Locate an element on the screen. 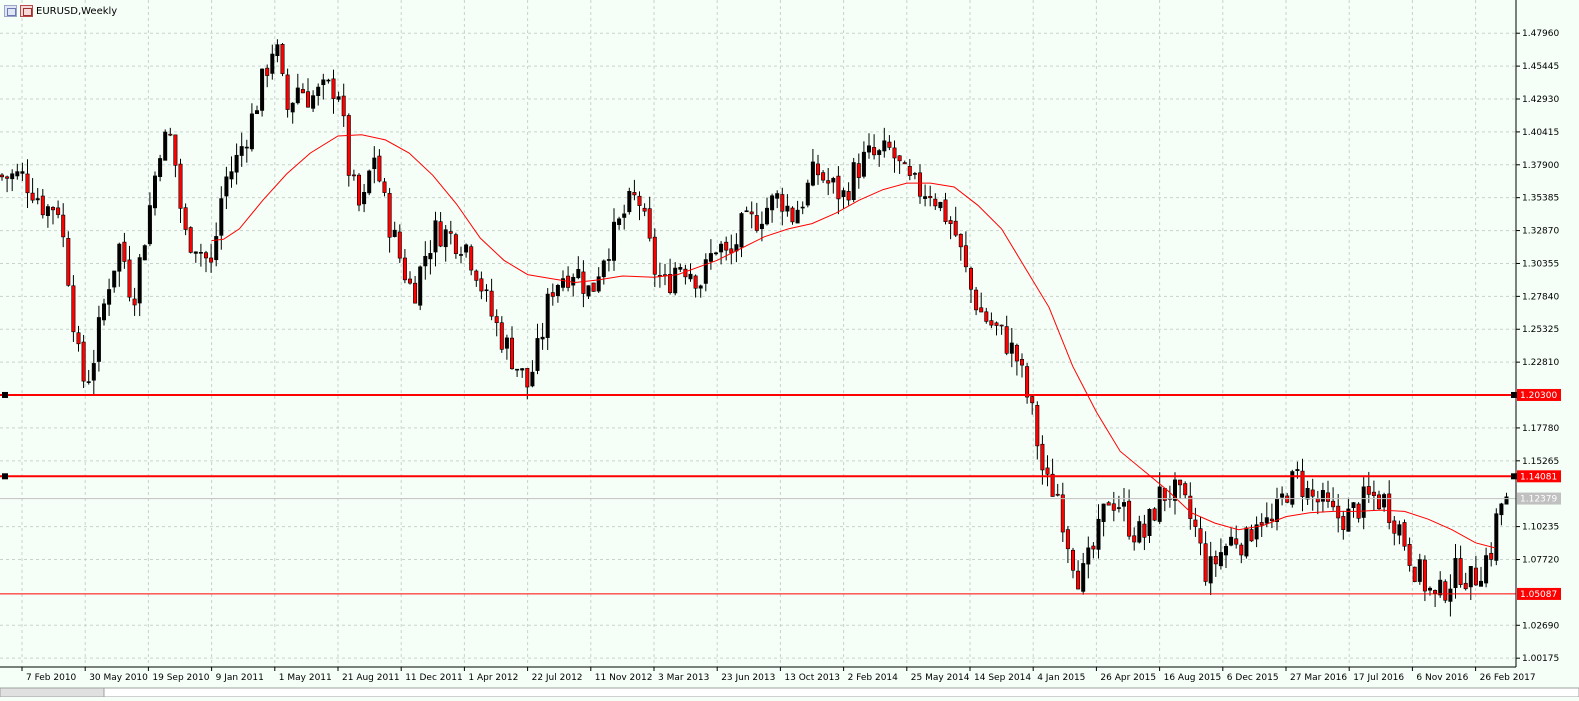 The height and width of the screenshot is (701, 1579). chart-grid-icon is located at coordinates (10, 11).